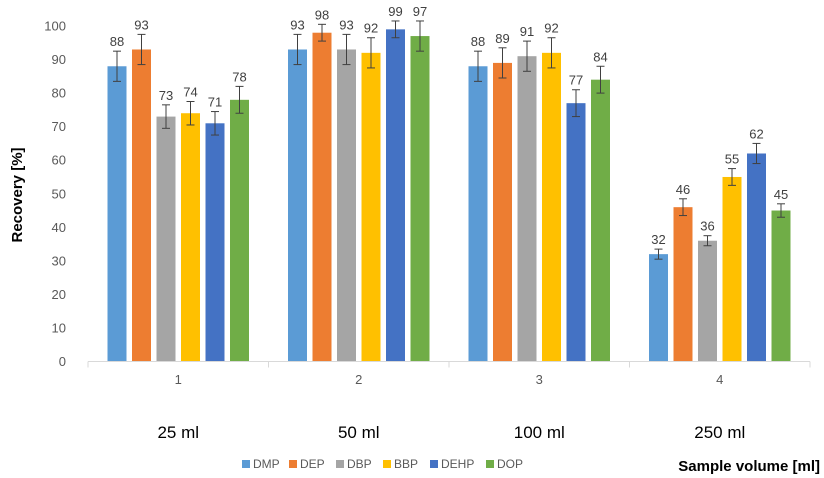 Image resolution: width=824 pixels, height=478 pixels. Describe the element at coordinates (457, 464) in the screenshot. I see `legend-label-dehp: DEHP` at that location.